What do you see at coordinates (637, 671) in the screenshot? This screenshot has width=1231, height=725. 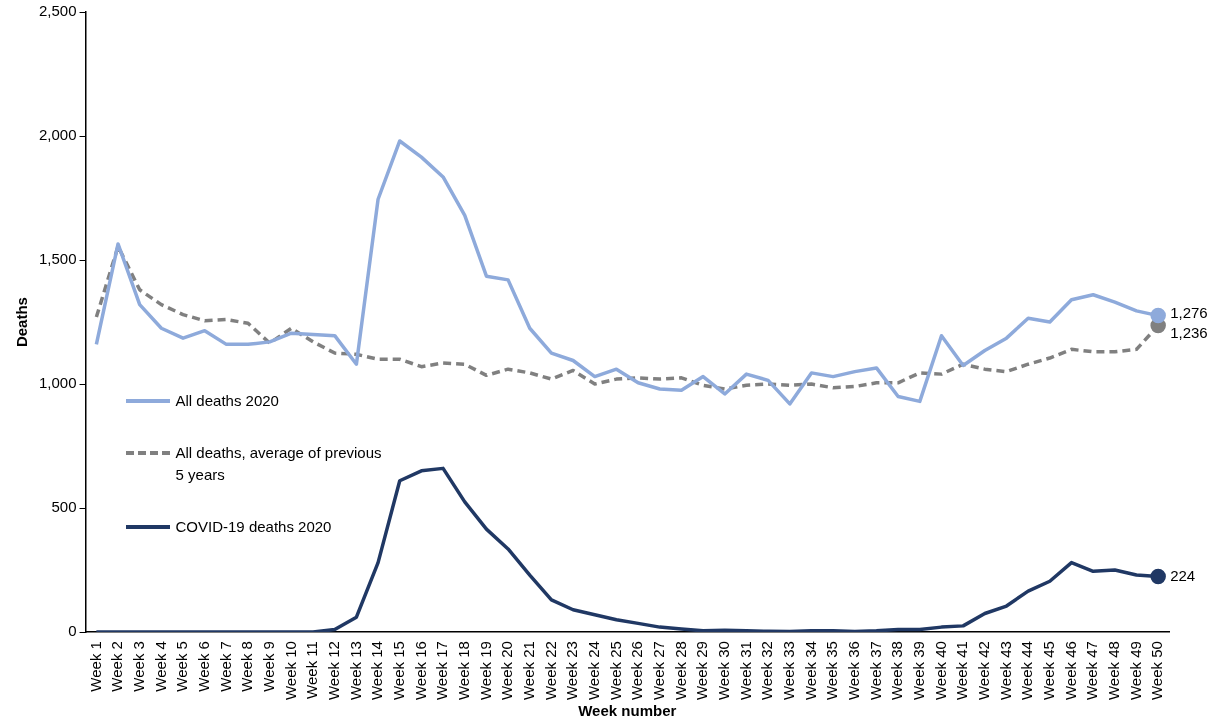 I see `x-tick-label: Week 26` at bounding box center [637, 671].